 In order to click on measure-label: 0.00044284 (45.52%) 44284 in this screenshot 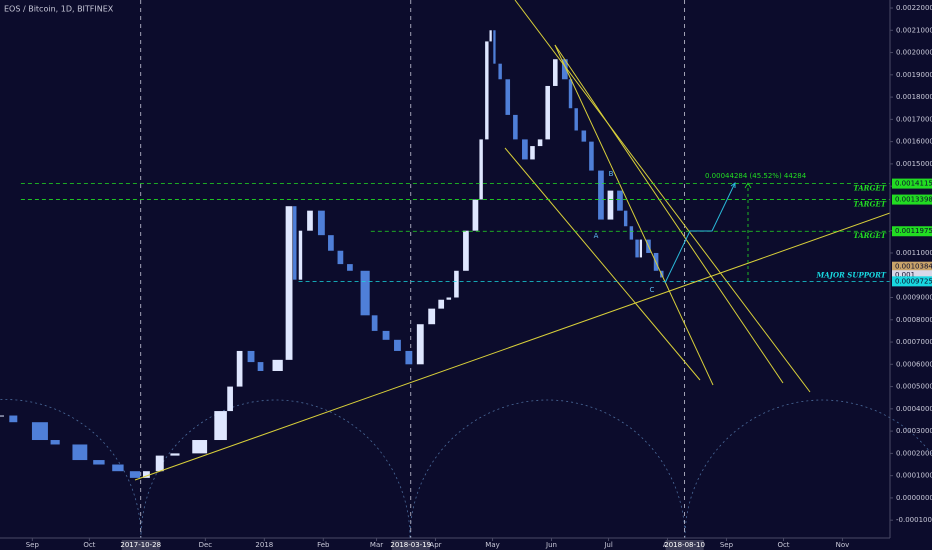, I will do `click(756, 176)`.